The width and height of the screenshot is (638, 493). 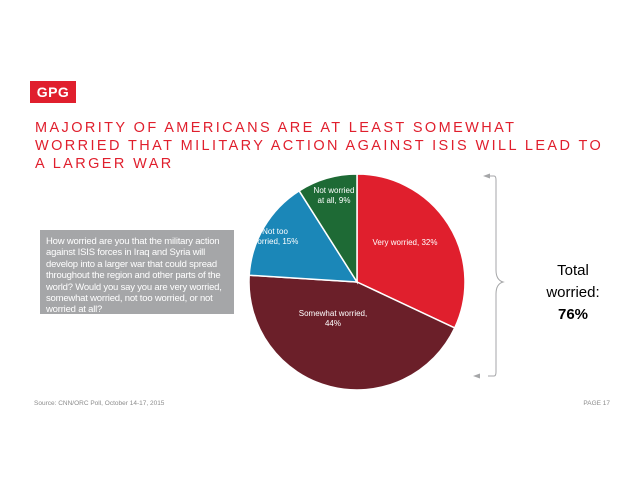 I want to click on total-label-line2: worried:, so click(x=573, y=292).